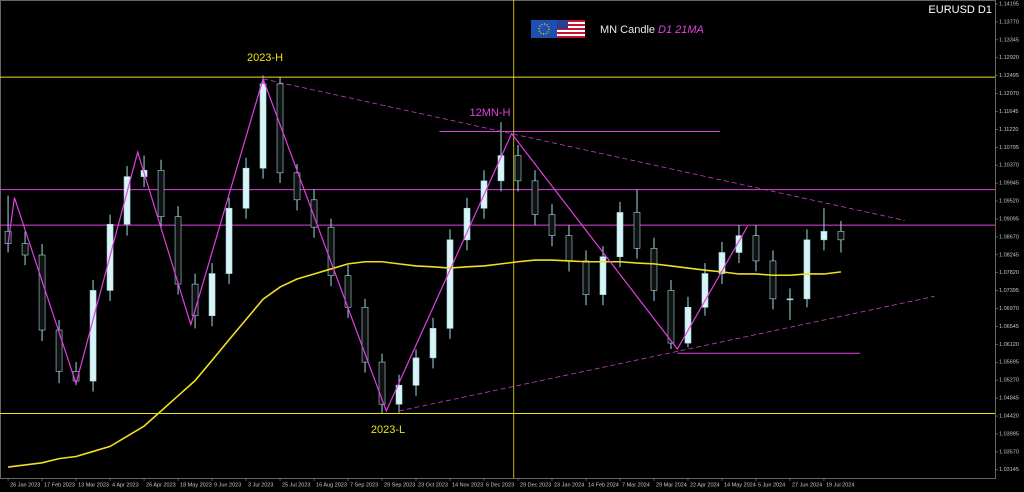  I want to click on x-tick-label: 26 Apr 2023, so click(161, 485).